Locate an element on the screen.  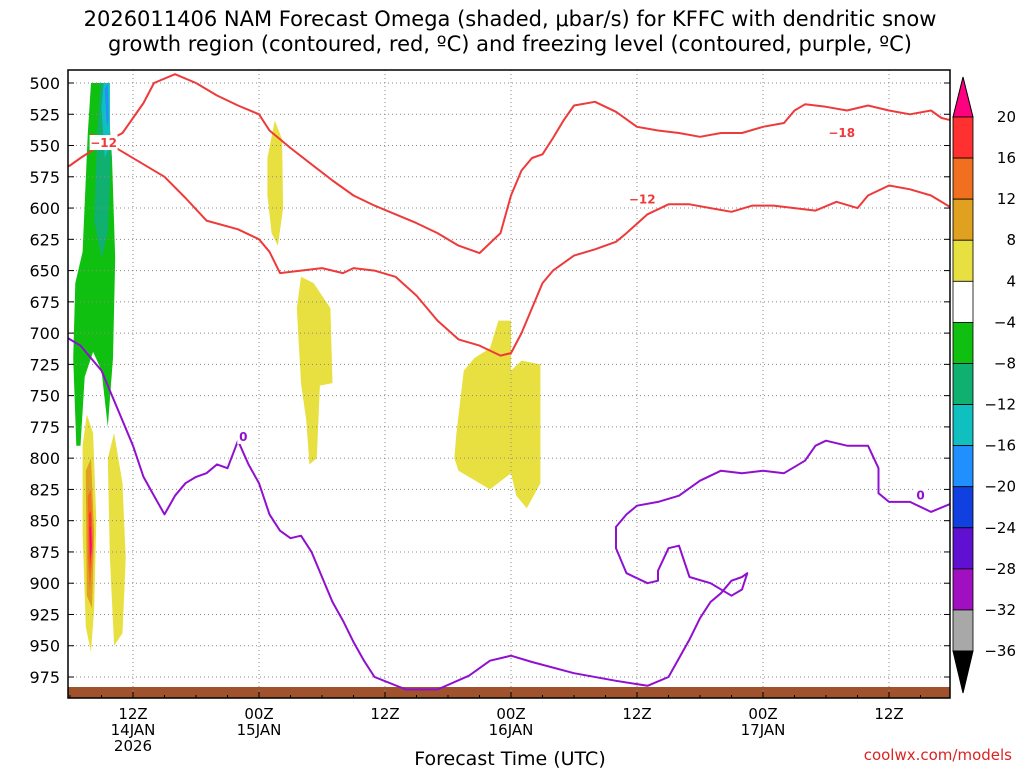
colorbar-label-12: −32 is located at coordinates (1000, 610).